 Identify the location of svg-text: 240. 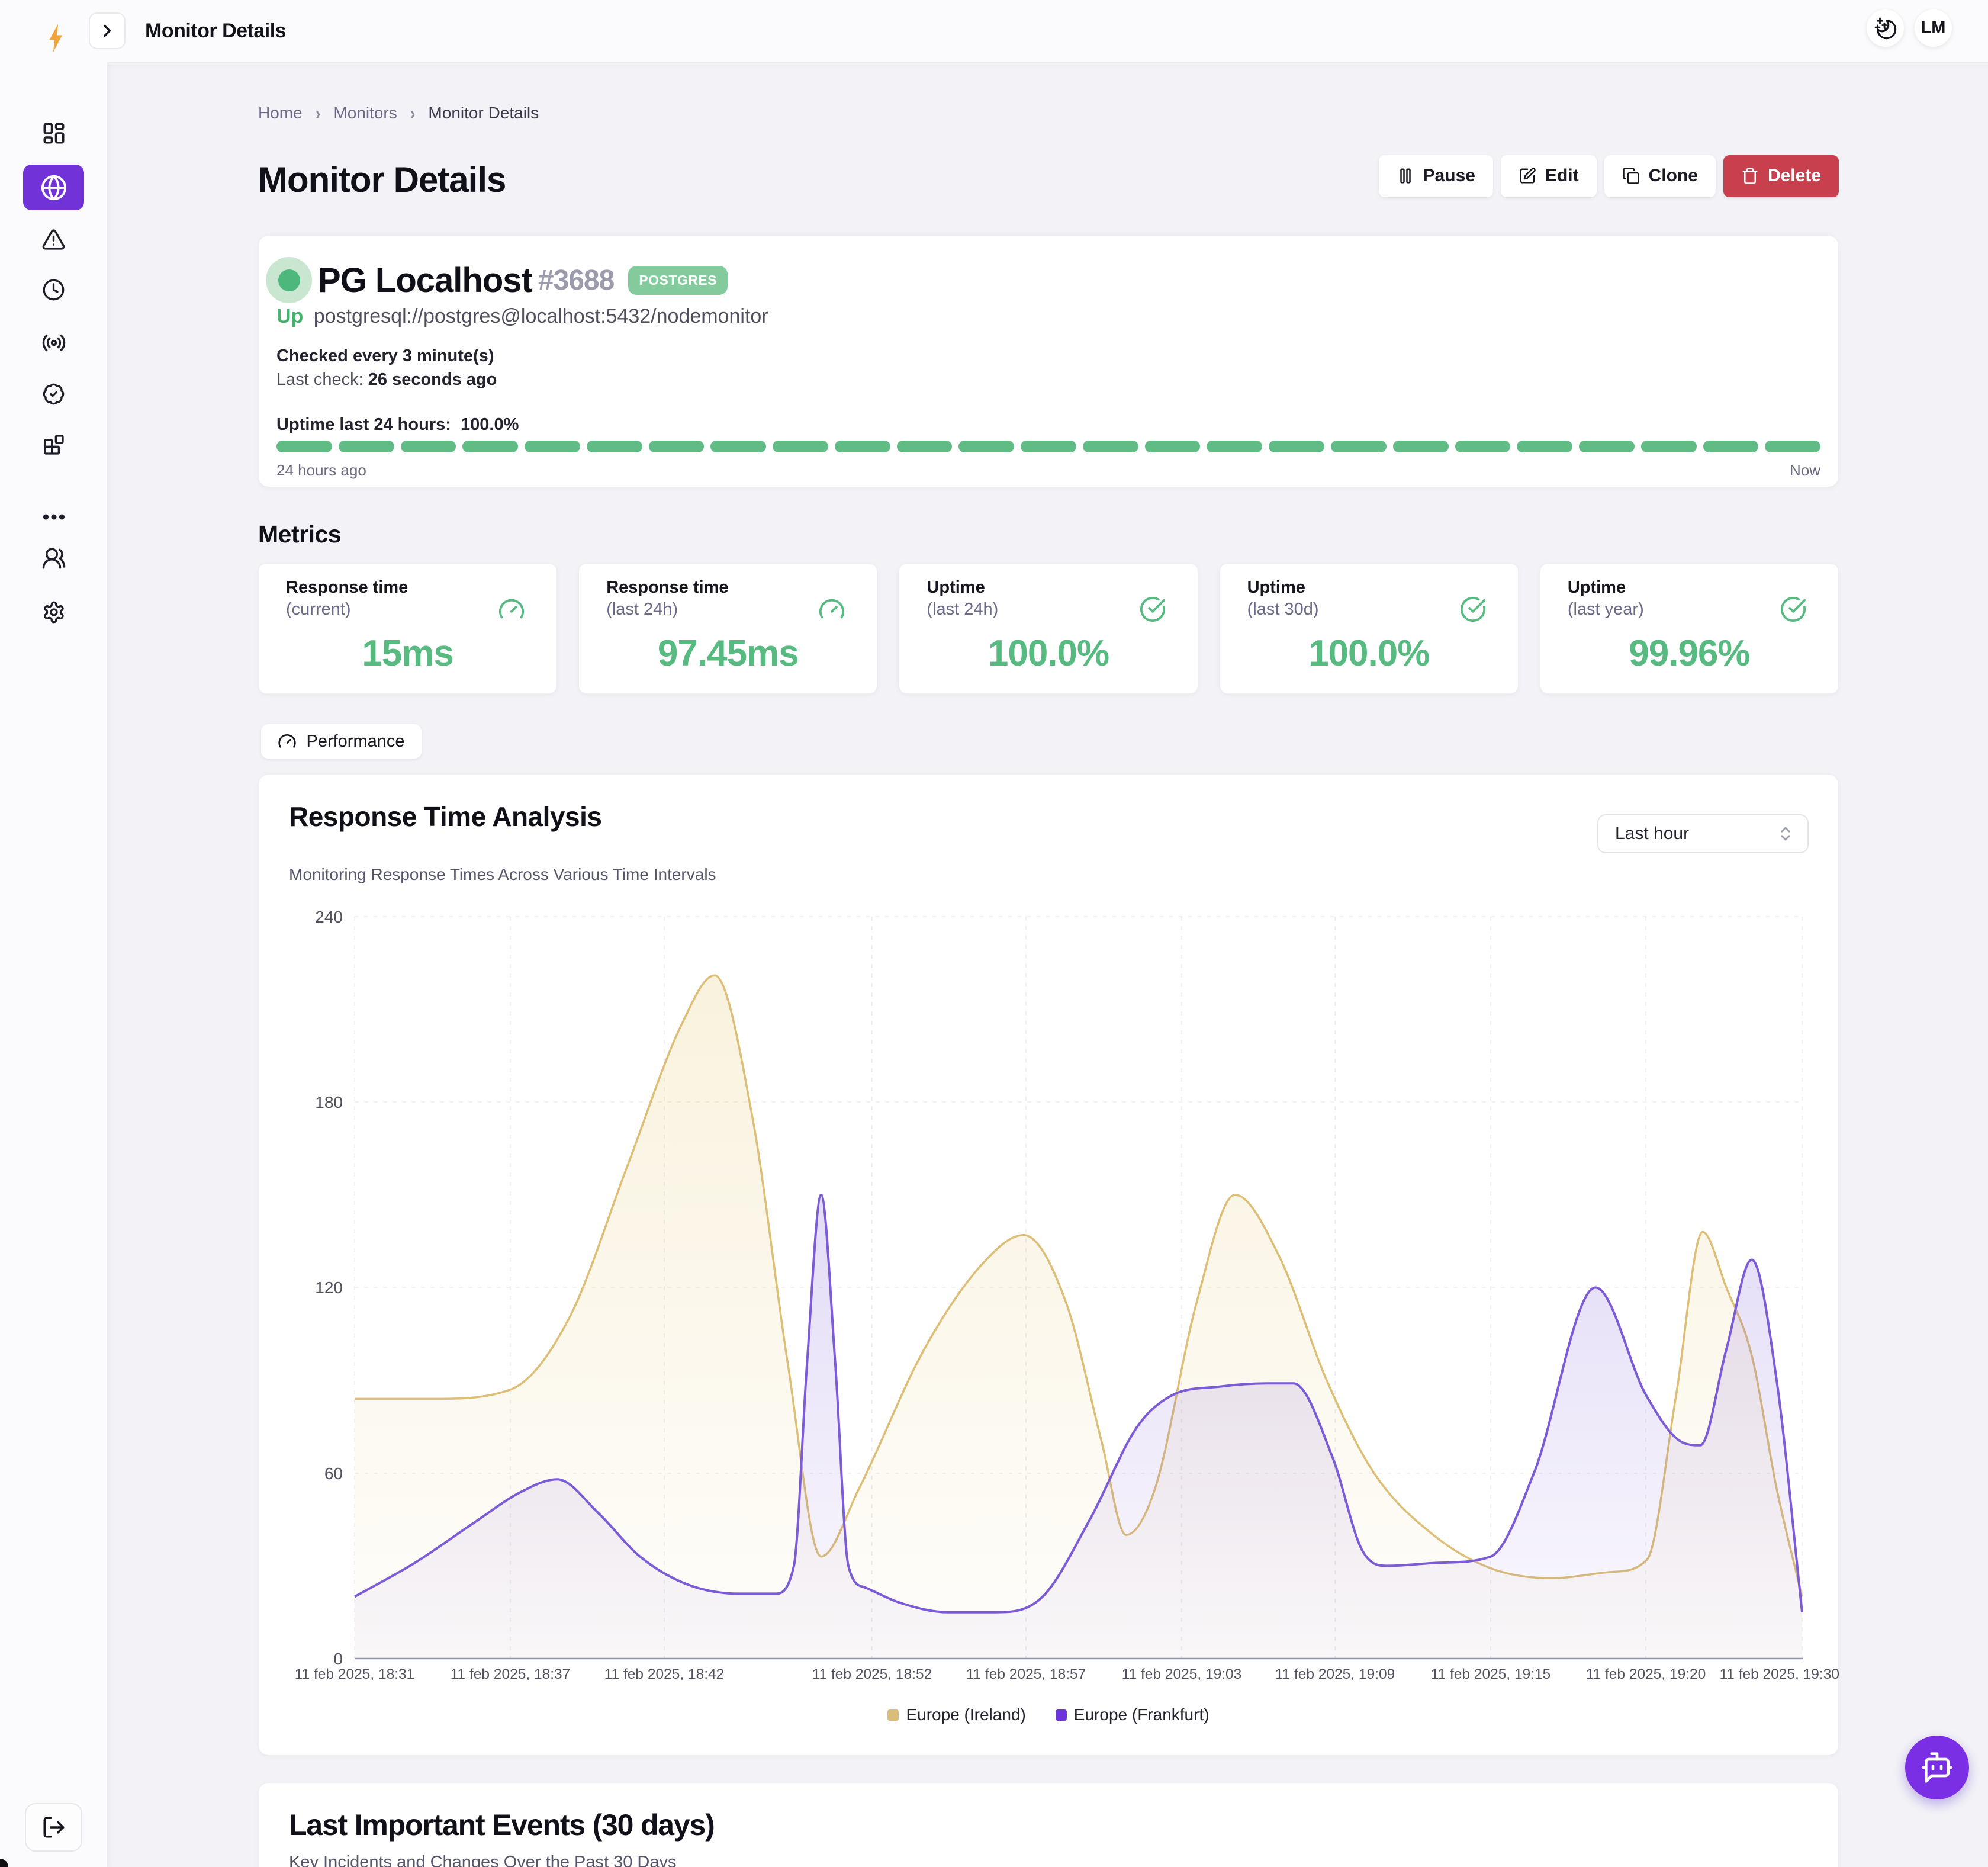
(329, 917).